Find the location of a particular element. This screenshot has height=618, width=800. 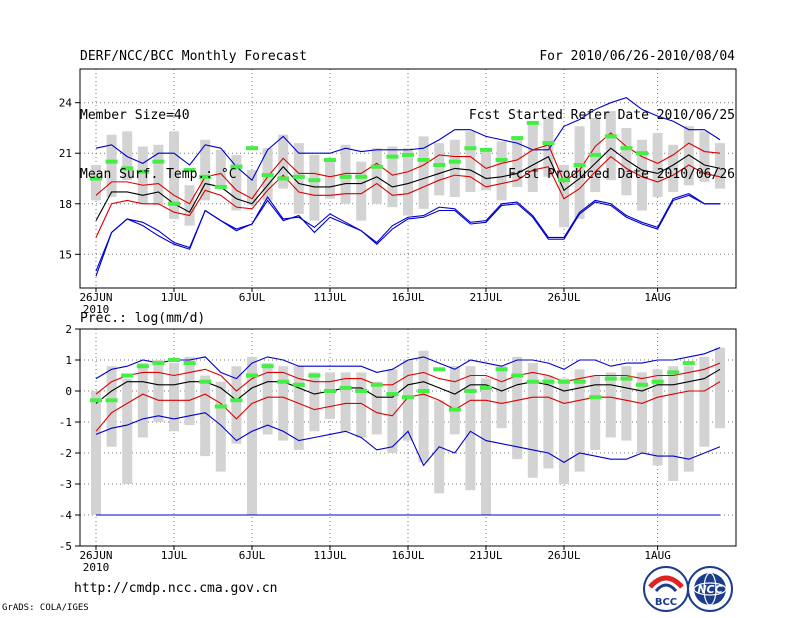

temp-ytick-label: 21 is located at coordinates (65, 153).